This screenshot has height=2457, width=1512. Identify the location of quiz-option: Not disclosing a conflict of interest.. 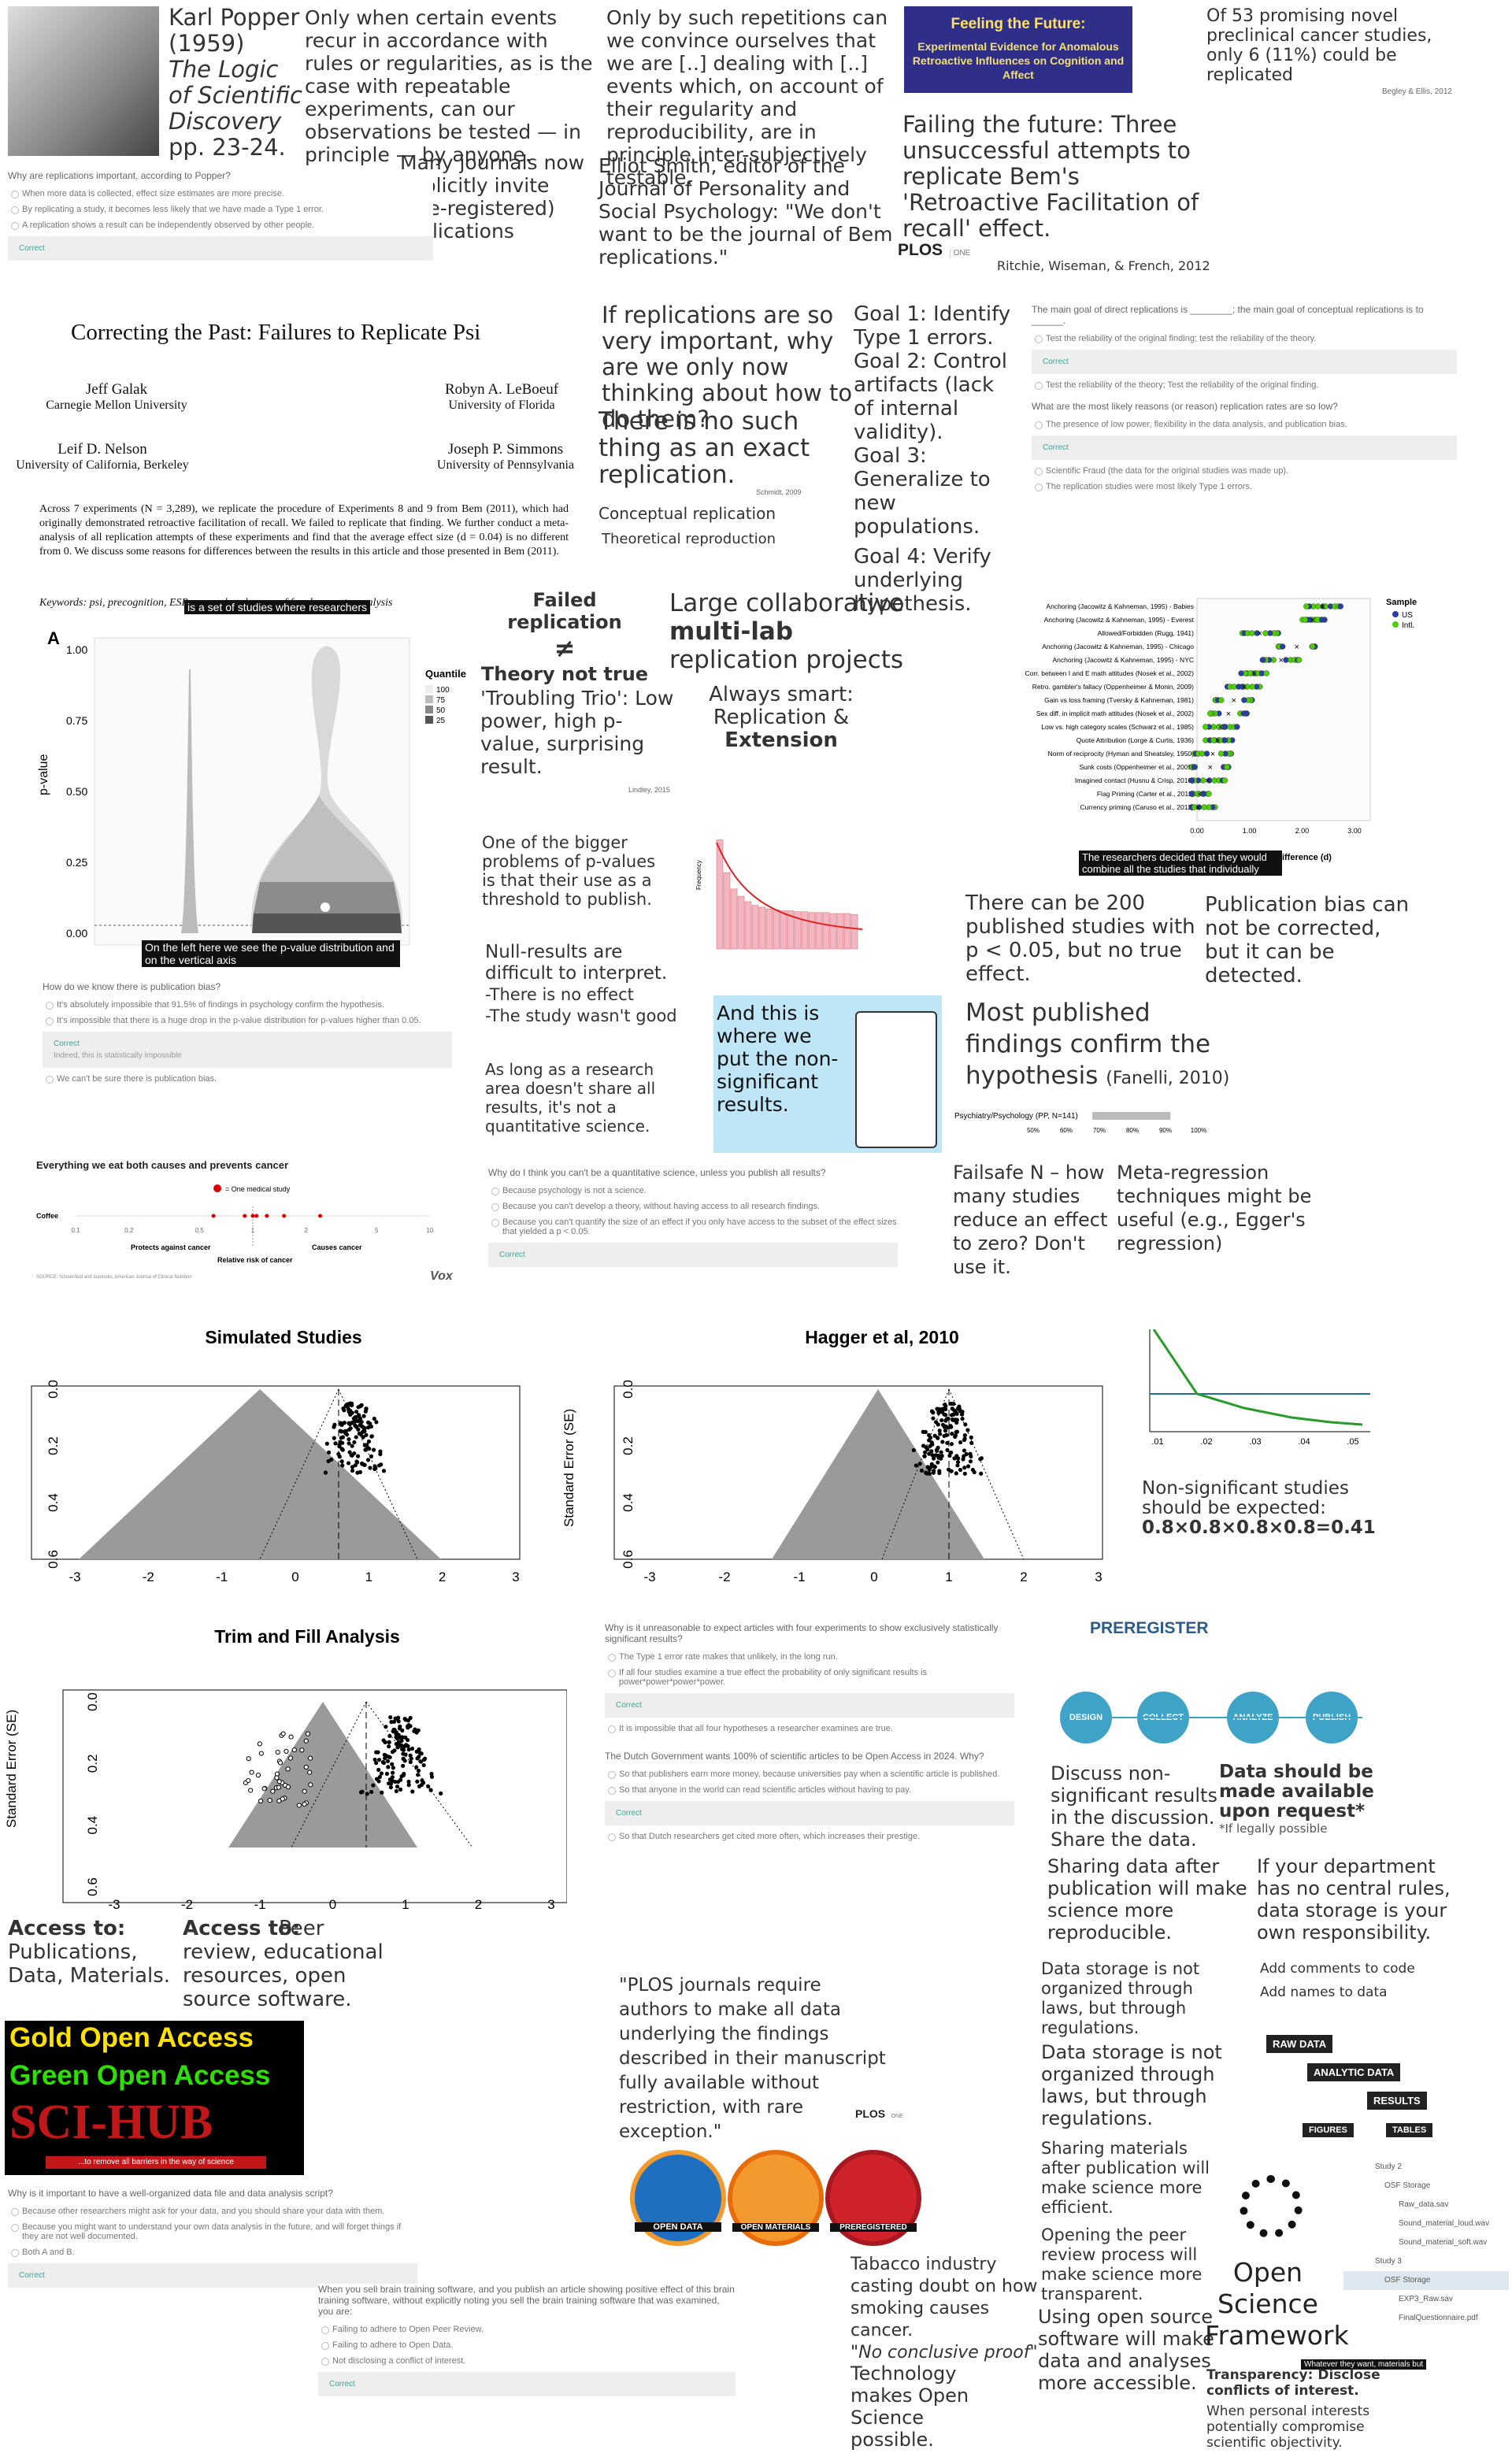
(528, 2361).